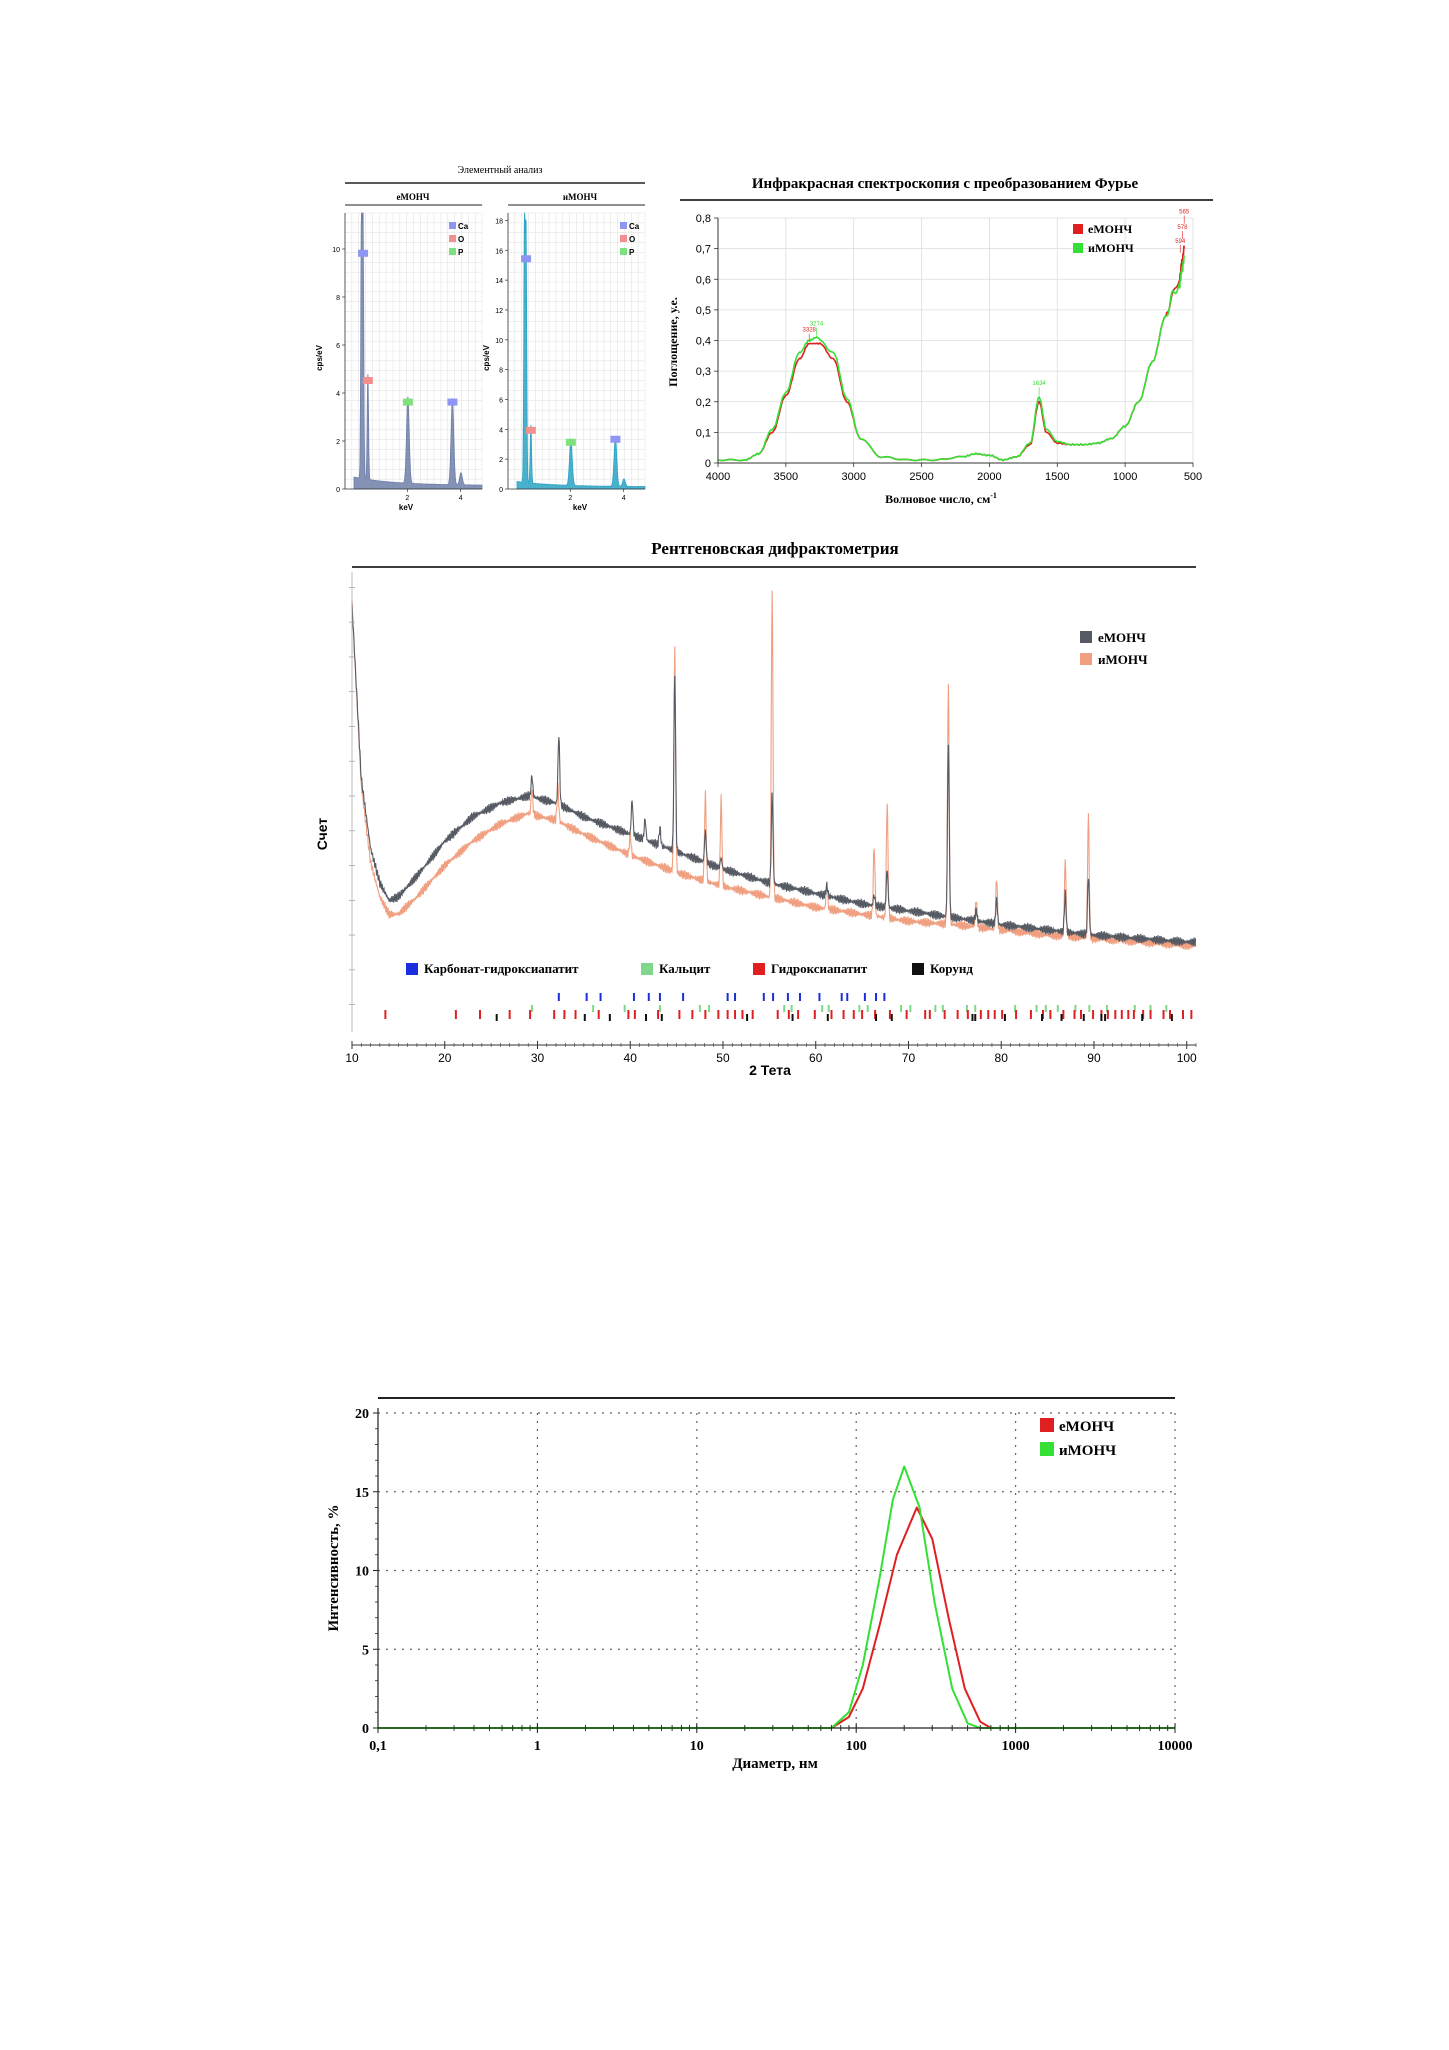  I want to click on phase-kor-label: Корунд, so click(951, 968).